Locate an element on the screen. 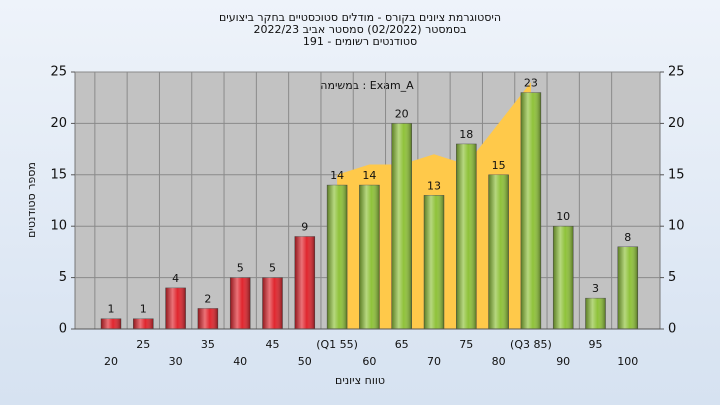 This screenshot has width=720, height=405. chart-subtitle: סטודנטים רשומים - 191 is located at coordinates (360, 41).